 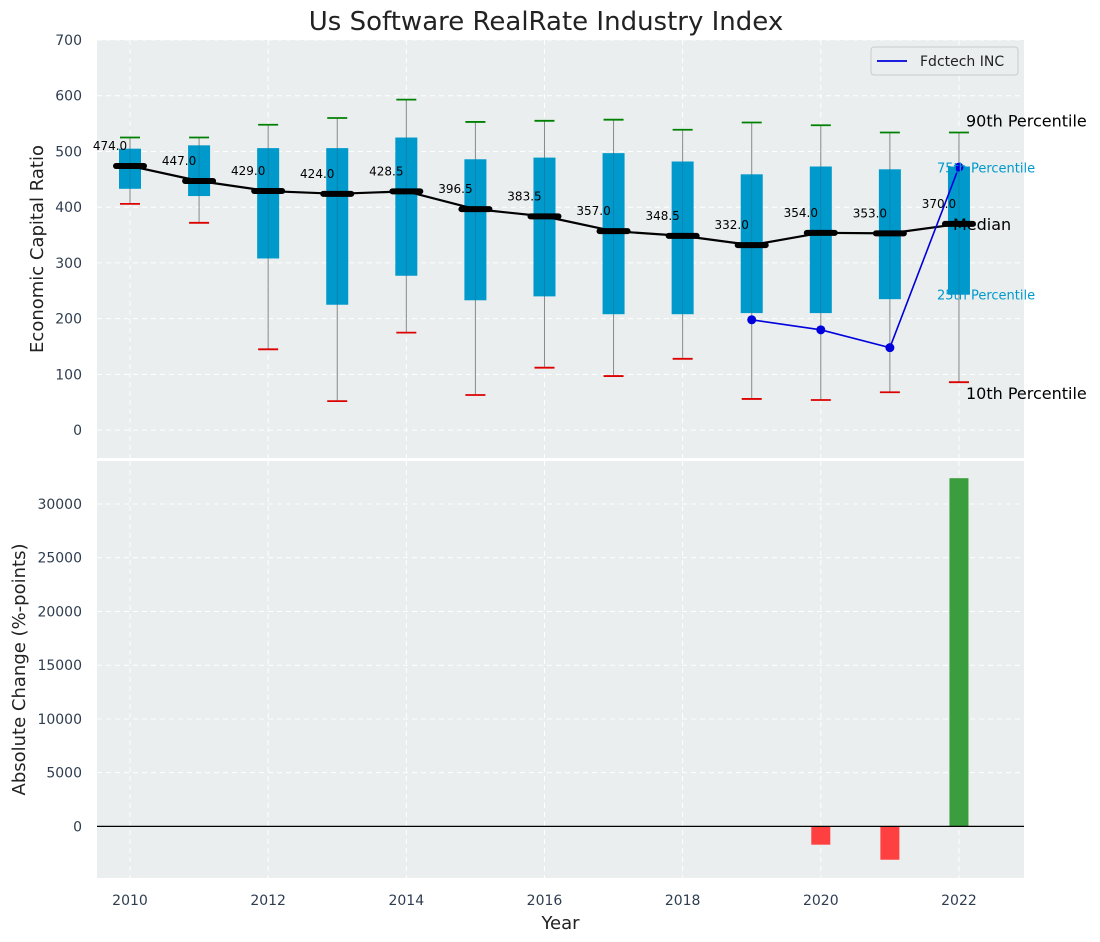 I want to click on legend: Fdctech INC, so click(x=944, y=61).